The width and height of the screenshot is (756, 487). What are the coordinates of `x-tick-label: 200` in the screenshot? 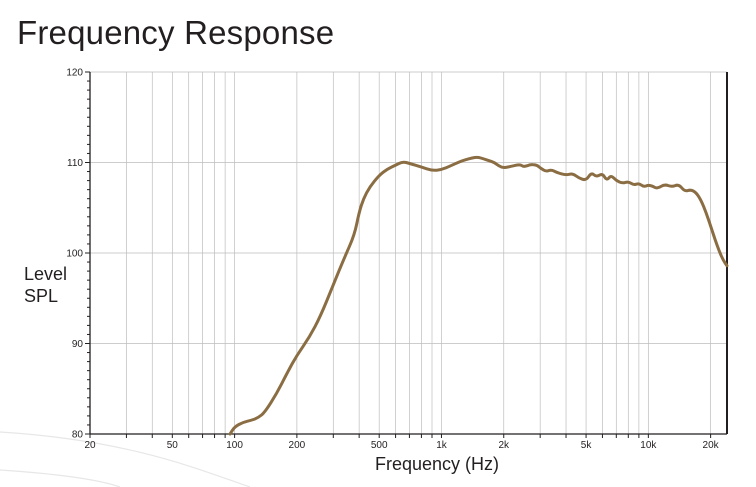 It's located at (297, 445).